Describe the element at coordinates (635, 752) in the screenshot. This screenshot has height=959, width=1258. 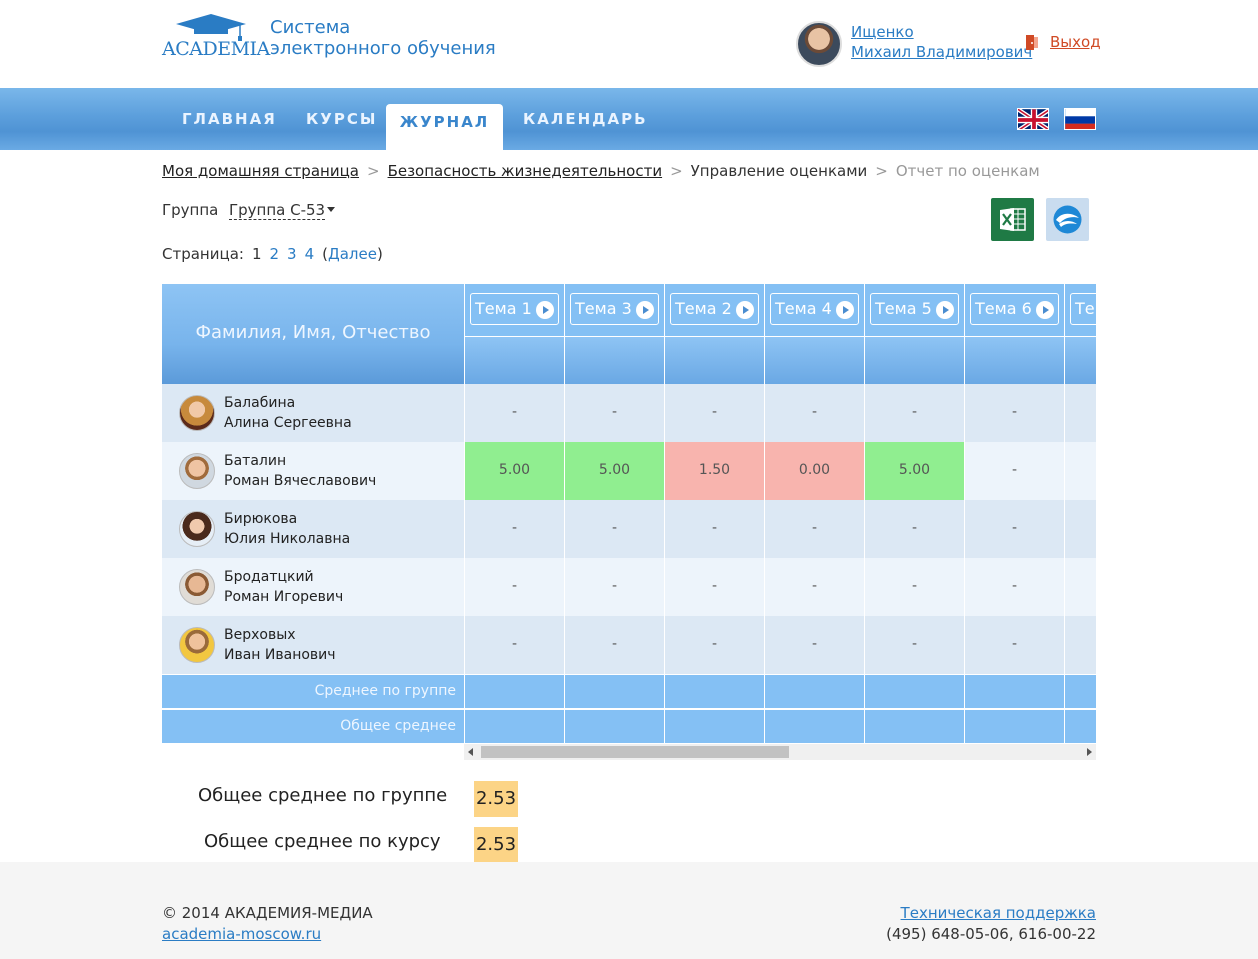
I see `scrollbar-thumb` at that location.